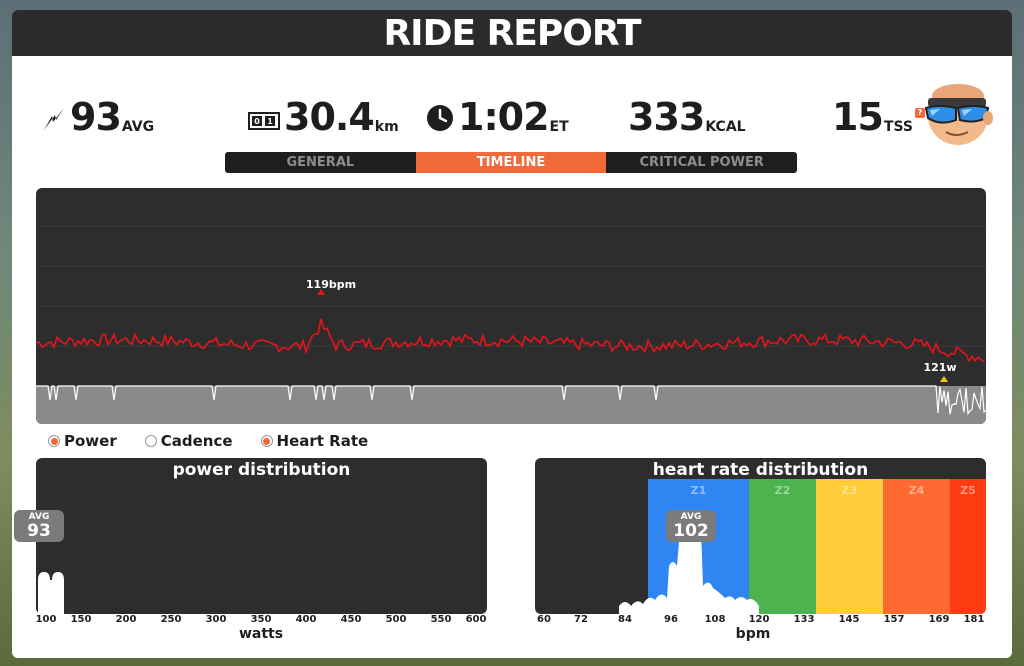 The width and height of the screenshot is (1024, 666). I want to click on power-avg-badge: AVG 93, so click(39, 526).